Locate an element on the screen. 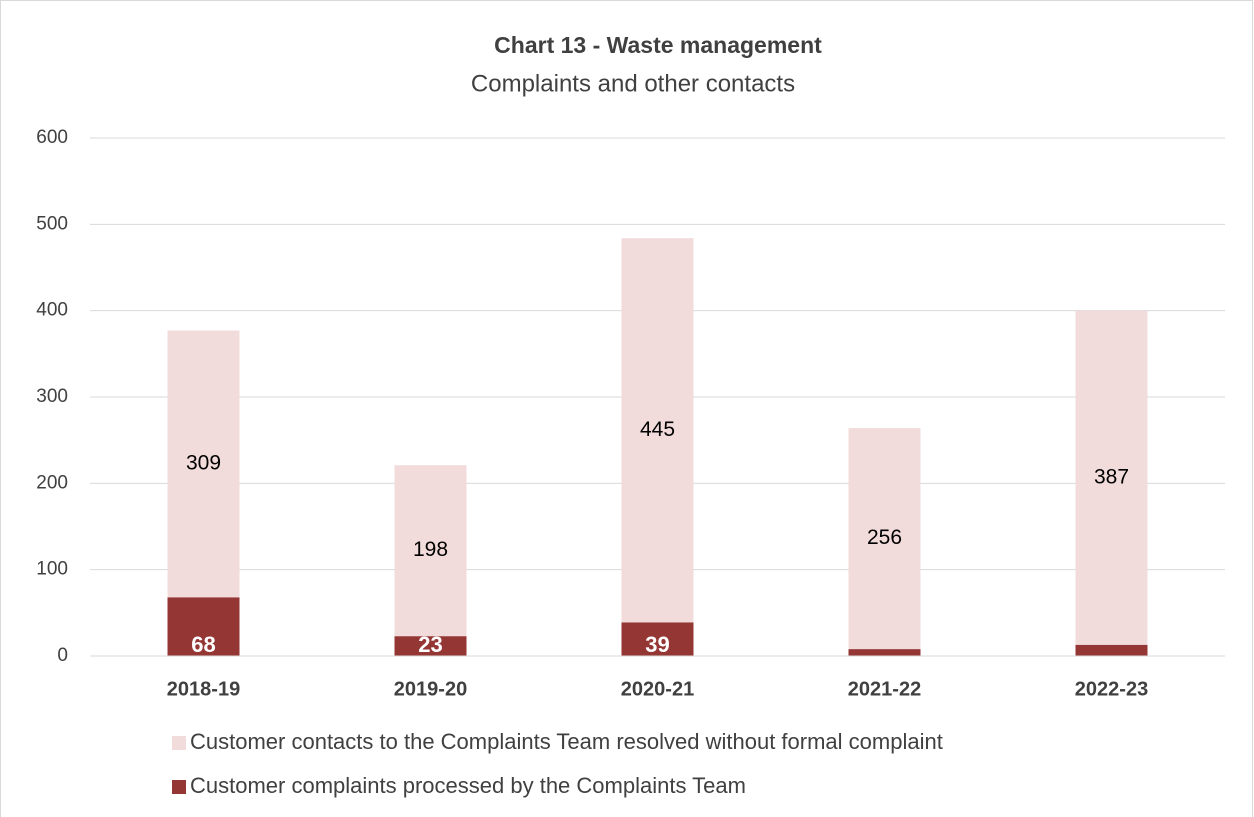 The width and height of the screenshot is (1254, 817). x-tick-label: 2021-22 is located at coordinates (884, 689).